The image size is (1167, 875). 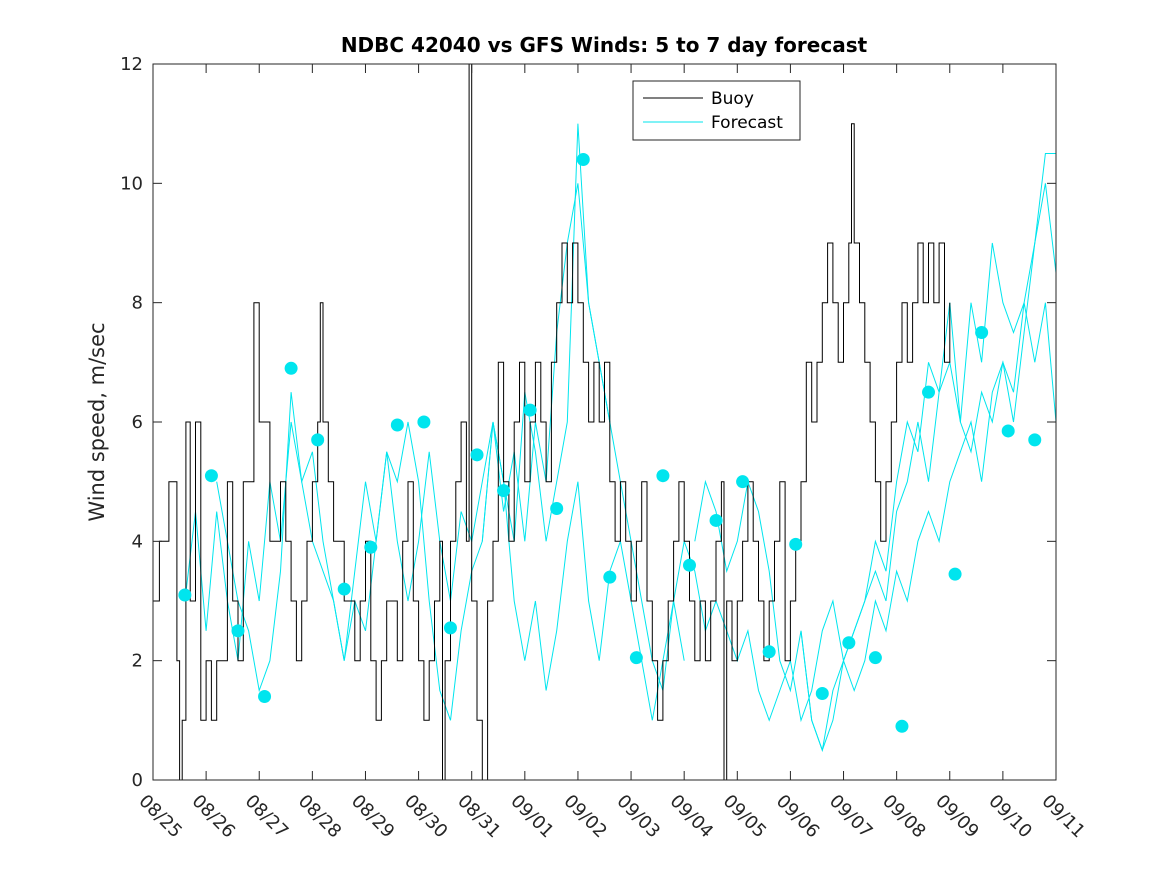 I want to click on y-tick-label: 2, so click(x=137, y=661).